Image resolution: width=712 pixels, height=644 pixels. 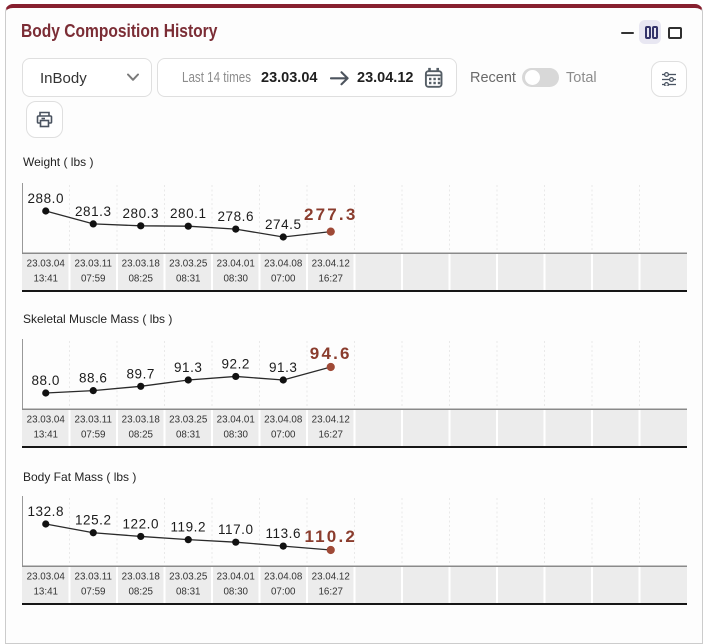 I want to click on svg-text: 117.0, so click(x=236, y=529).